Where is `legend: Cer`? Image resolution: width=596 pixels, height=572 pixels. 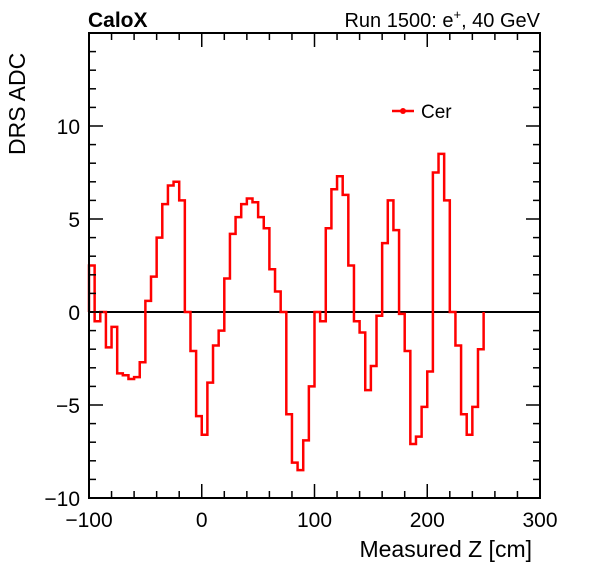
legend: Cer is located at coordinates (422, 112).